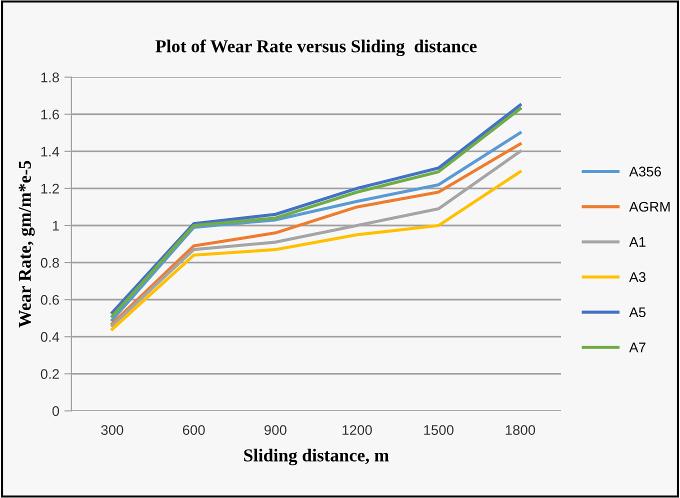 This screenshot has width=680, height=498. What do you see at coordinates (316, 47) in the screenshot?
I see `chart-title: Plot of Wear Rate versus Sliding distance` at bounding box center [316, 47].